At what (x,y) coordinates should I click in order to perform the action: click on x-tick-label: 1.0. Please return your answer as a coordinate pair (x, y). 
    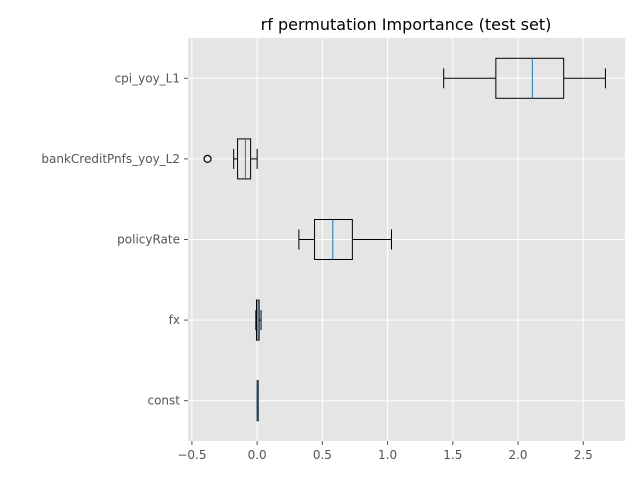
    Looking at the image, I should click on (387, 455).